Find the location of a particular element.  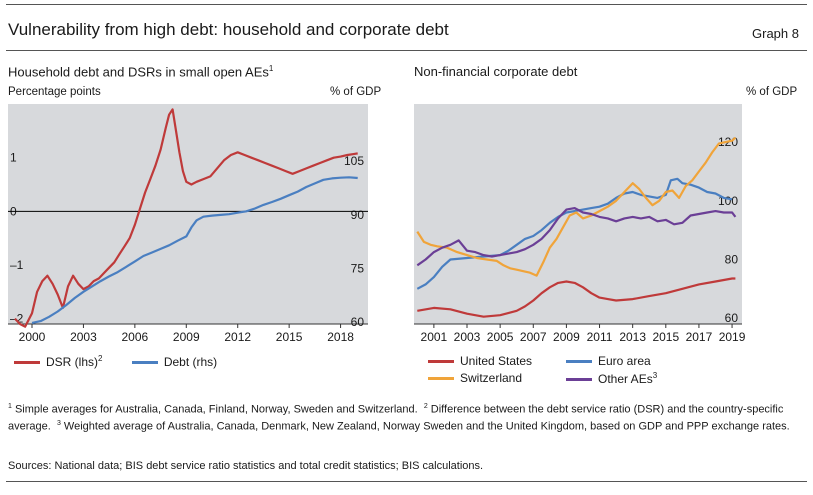

right-legend-us: United States is located at coordinates (480, 361).